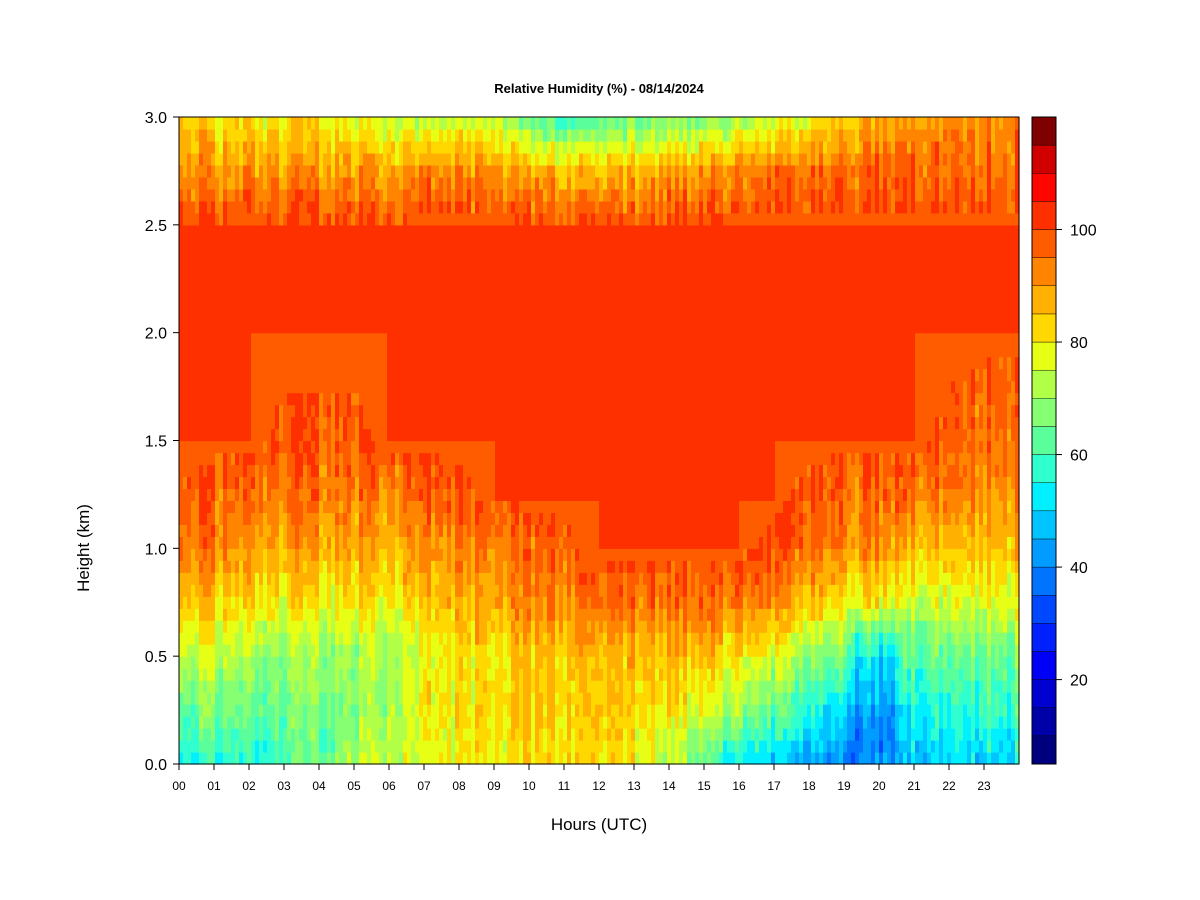 The height and width of the screenshot is (900, 1200). I want to click on heatmap-column, so click(373, 441).